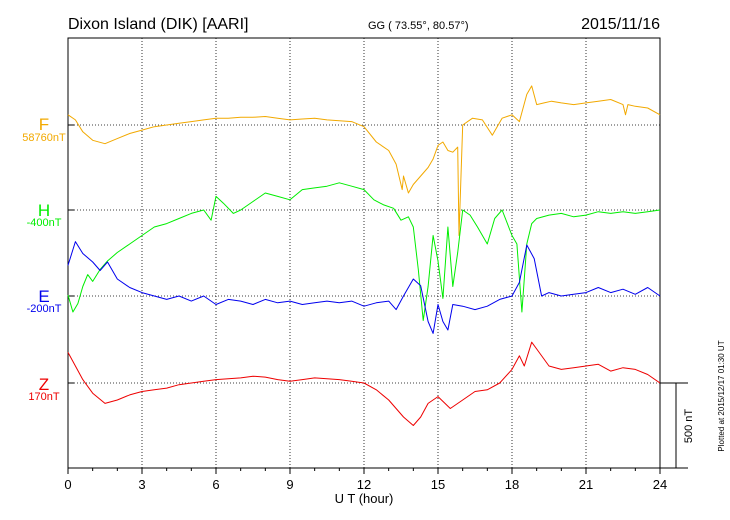  What do you see at coordinates (215, 484) in the screenshot?
I see `x-tick-label-6: 6` at bounding box center [215, 484].